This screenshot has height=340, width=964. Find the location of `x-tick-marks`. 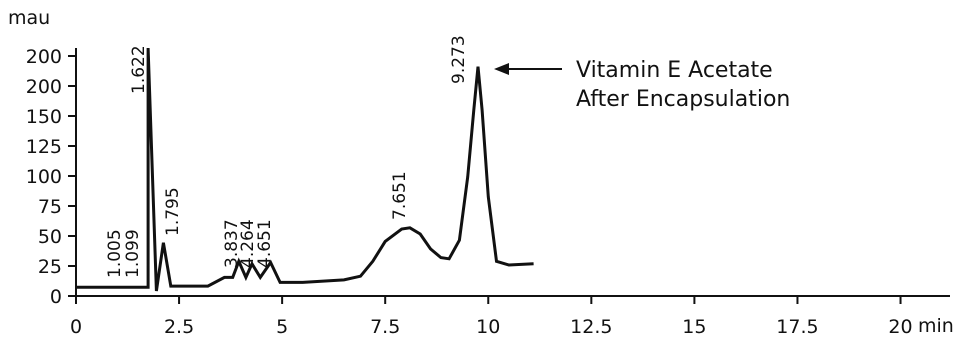

x-tick-marks is located at coordinates (488, 300).